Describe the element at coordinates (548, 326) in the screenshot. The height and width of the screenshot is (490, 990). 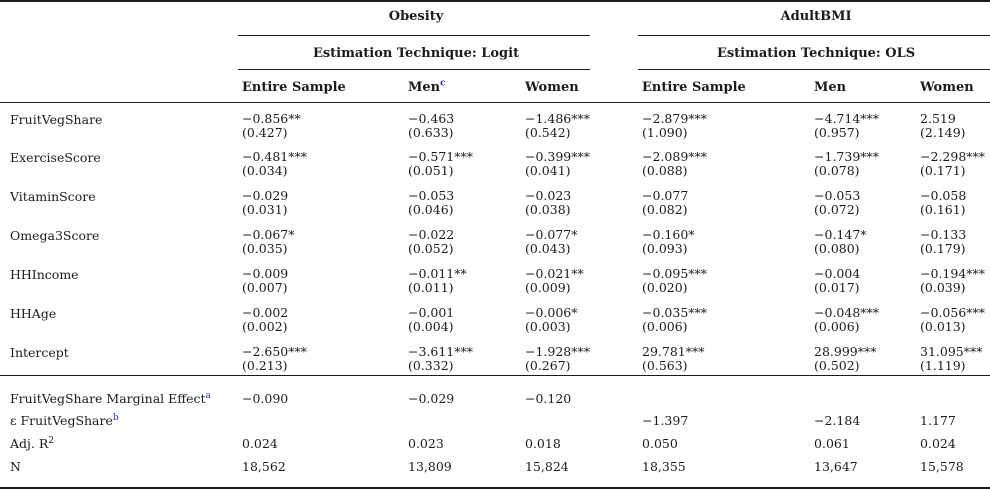
I see `standard-error-value: (0.003)` at that location.